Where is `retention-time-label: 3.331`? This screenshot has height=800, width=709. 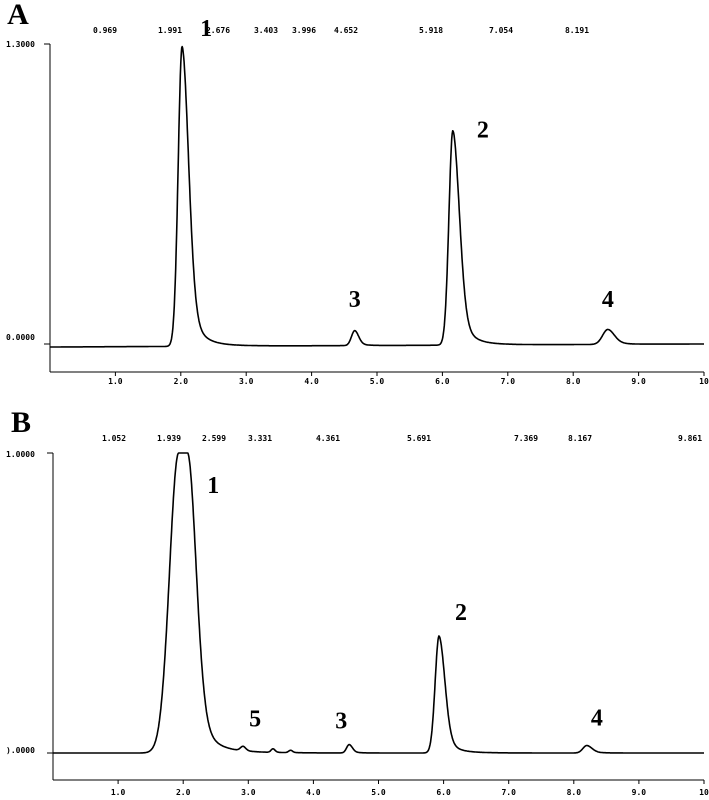
retention-time-label: 3.331 is located at coordinates (260, 438).